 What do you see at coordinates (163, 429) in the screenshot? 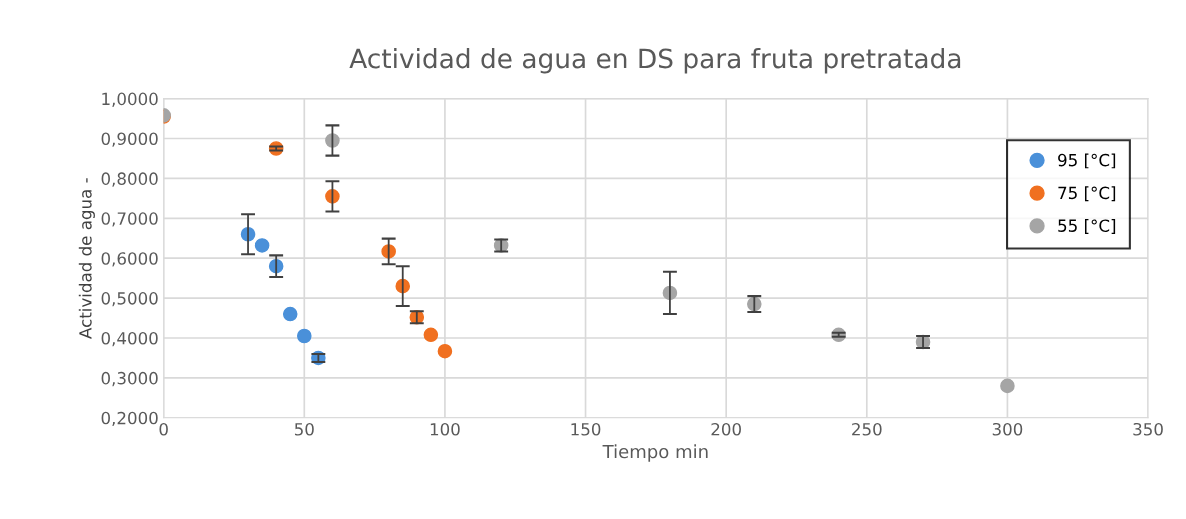
I see `x-tick-label: 0` at bounding box center [163, 429].